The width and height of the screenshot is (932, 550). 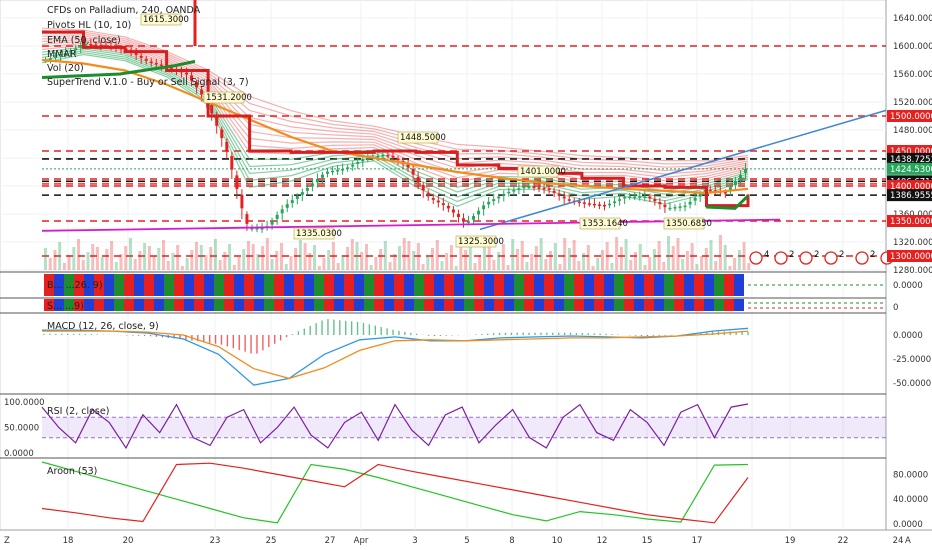 I want to click on price-tag-label: 1300.0000, so click(x=911, y=257).